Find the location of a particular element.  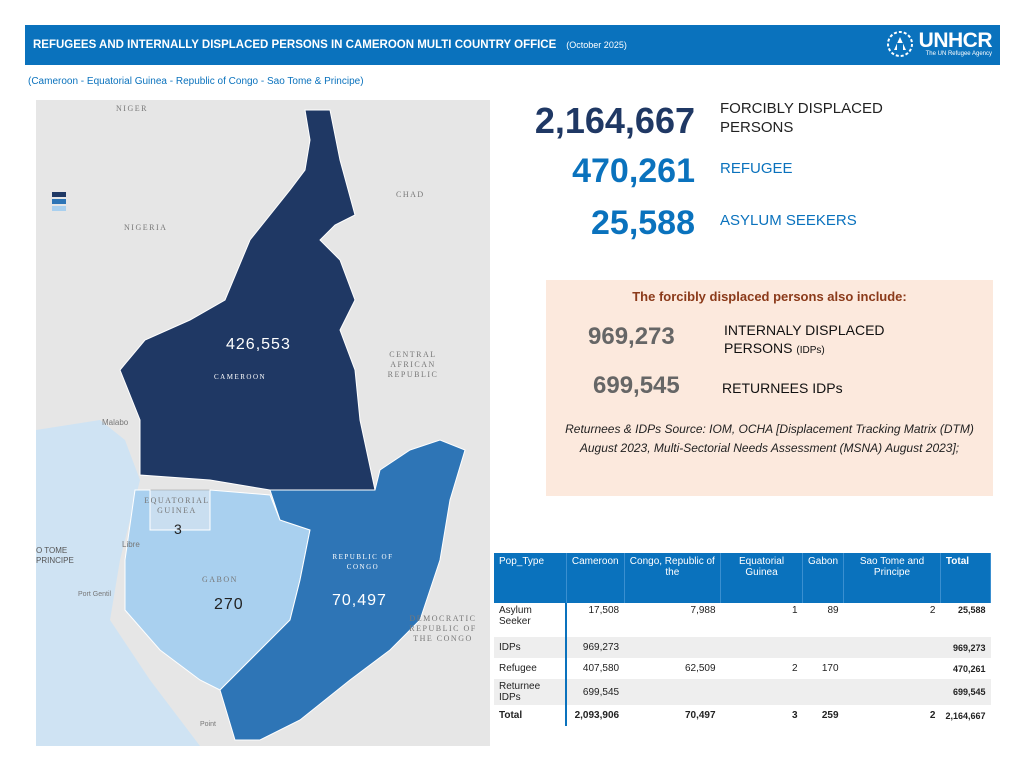

table-row: IDPs 969,273 969,273 is located at coordinates (742, 647).